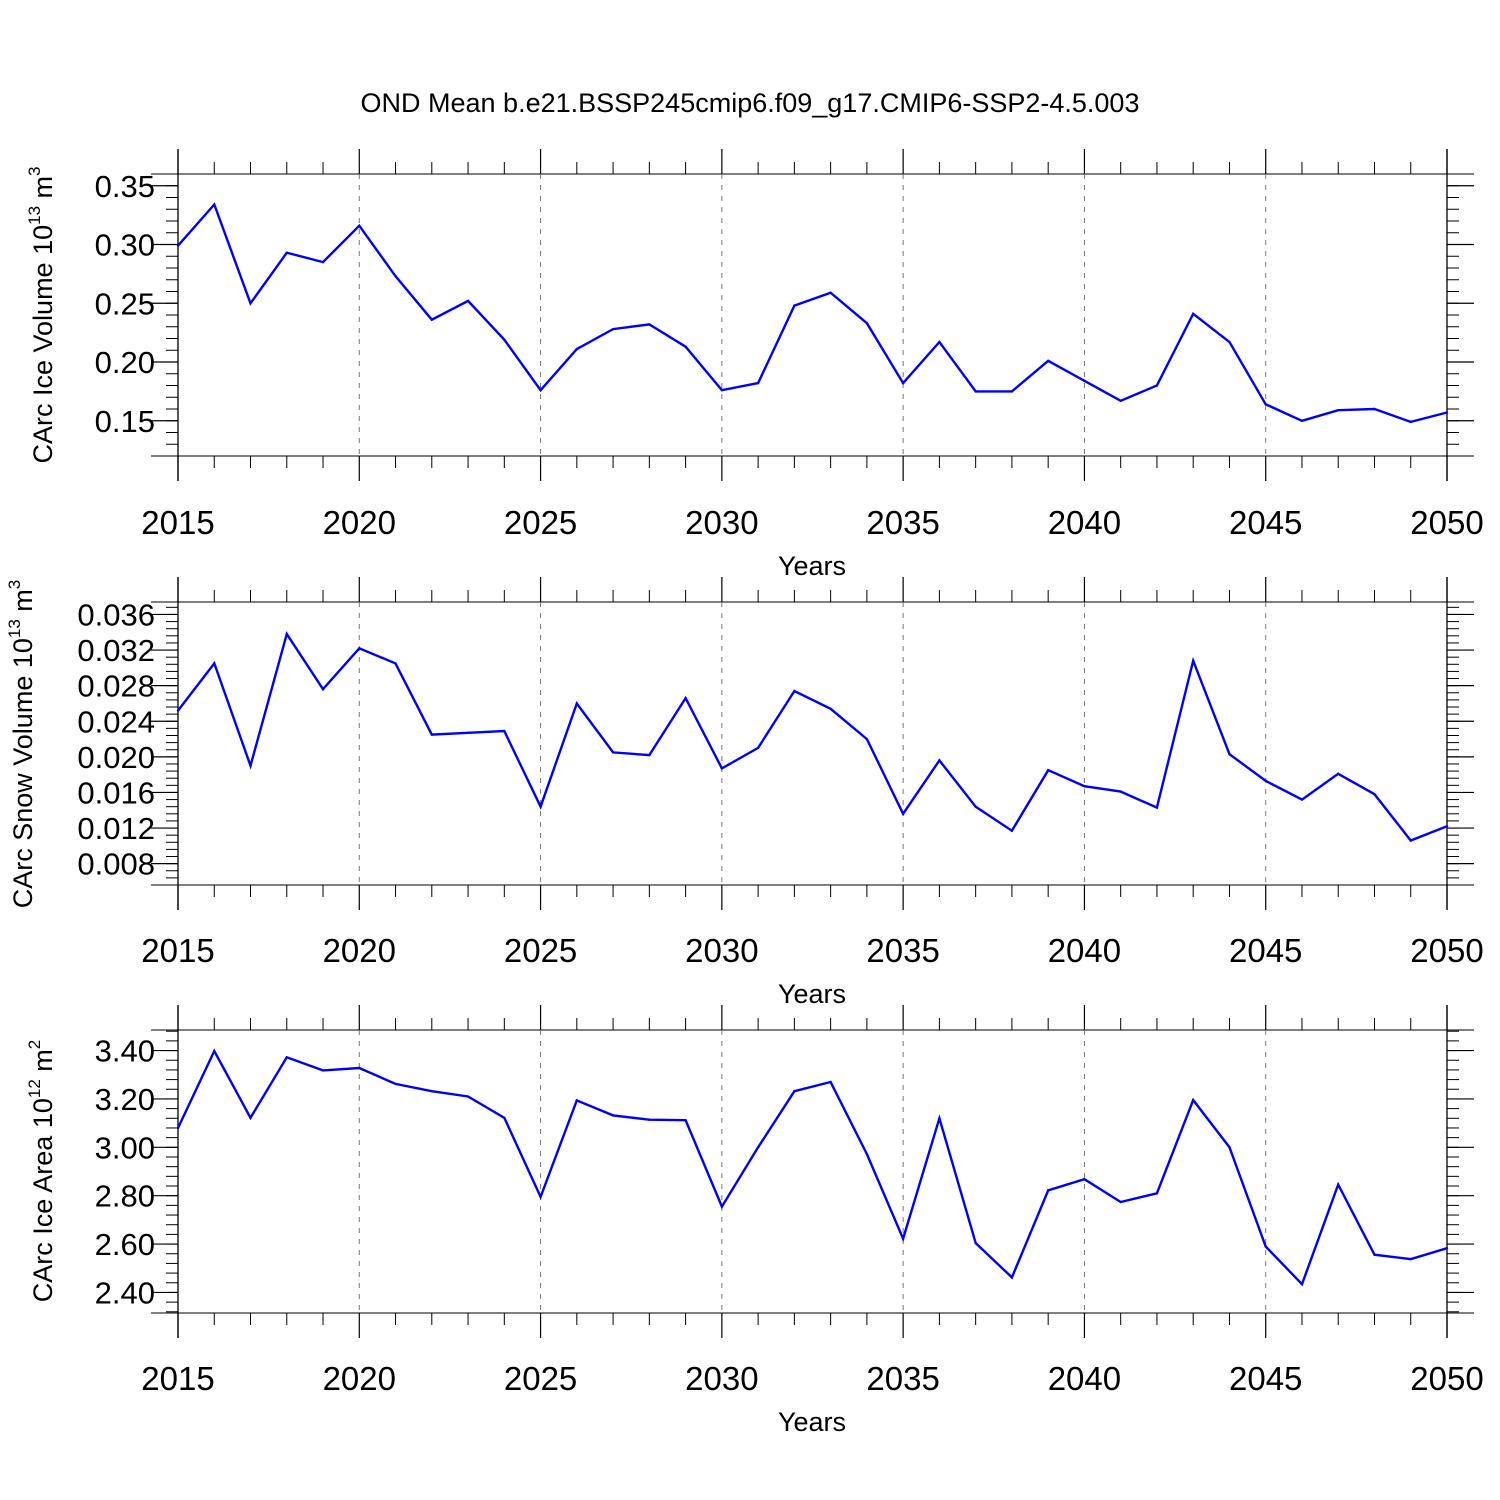 This screenshot has height=1500, width=1500. Describe the element at coordinates (14, 584) in the screenshot. I see `y-axis-label-unit-exponent: 3` at that location.